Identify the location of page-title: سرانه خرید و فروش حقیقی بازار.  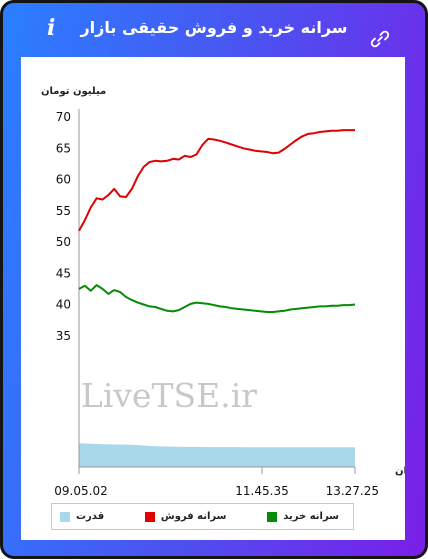
(214, 27).